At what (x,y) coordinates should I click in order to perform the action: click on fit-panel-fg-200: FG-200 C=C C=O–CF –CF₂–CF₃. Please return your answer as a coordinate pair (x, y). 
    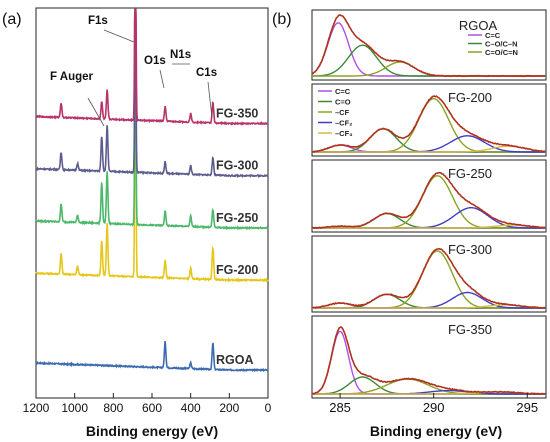
    Looking at the image, I should click on (429, 120).